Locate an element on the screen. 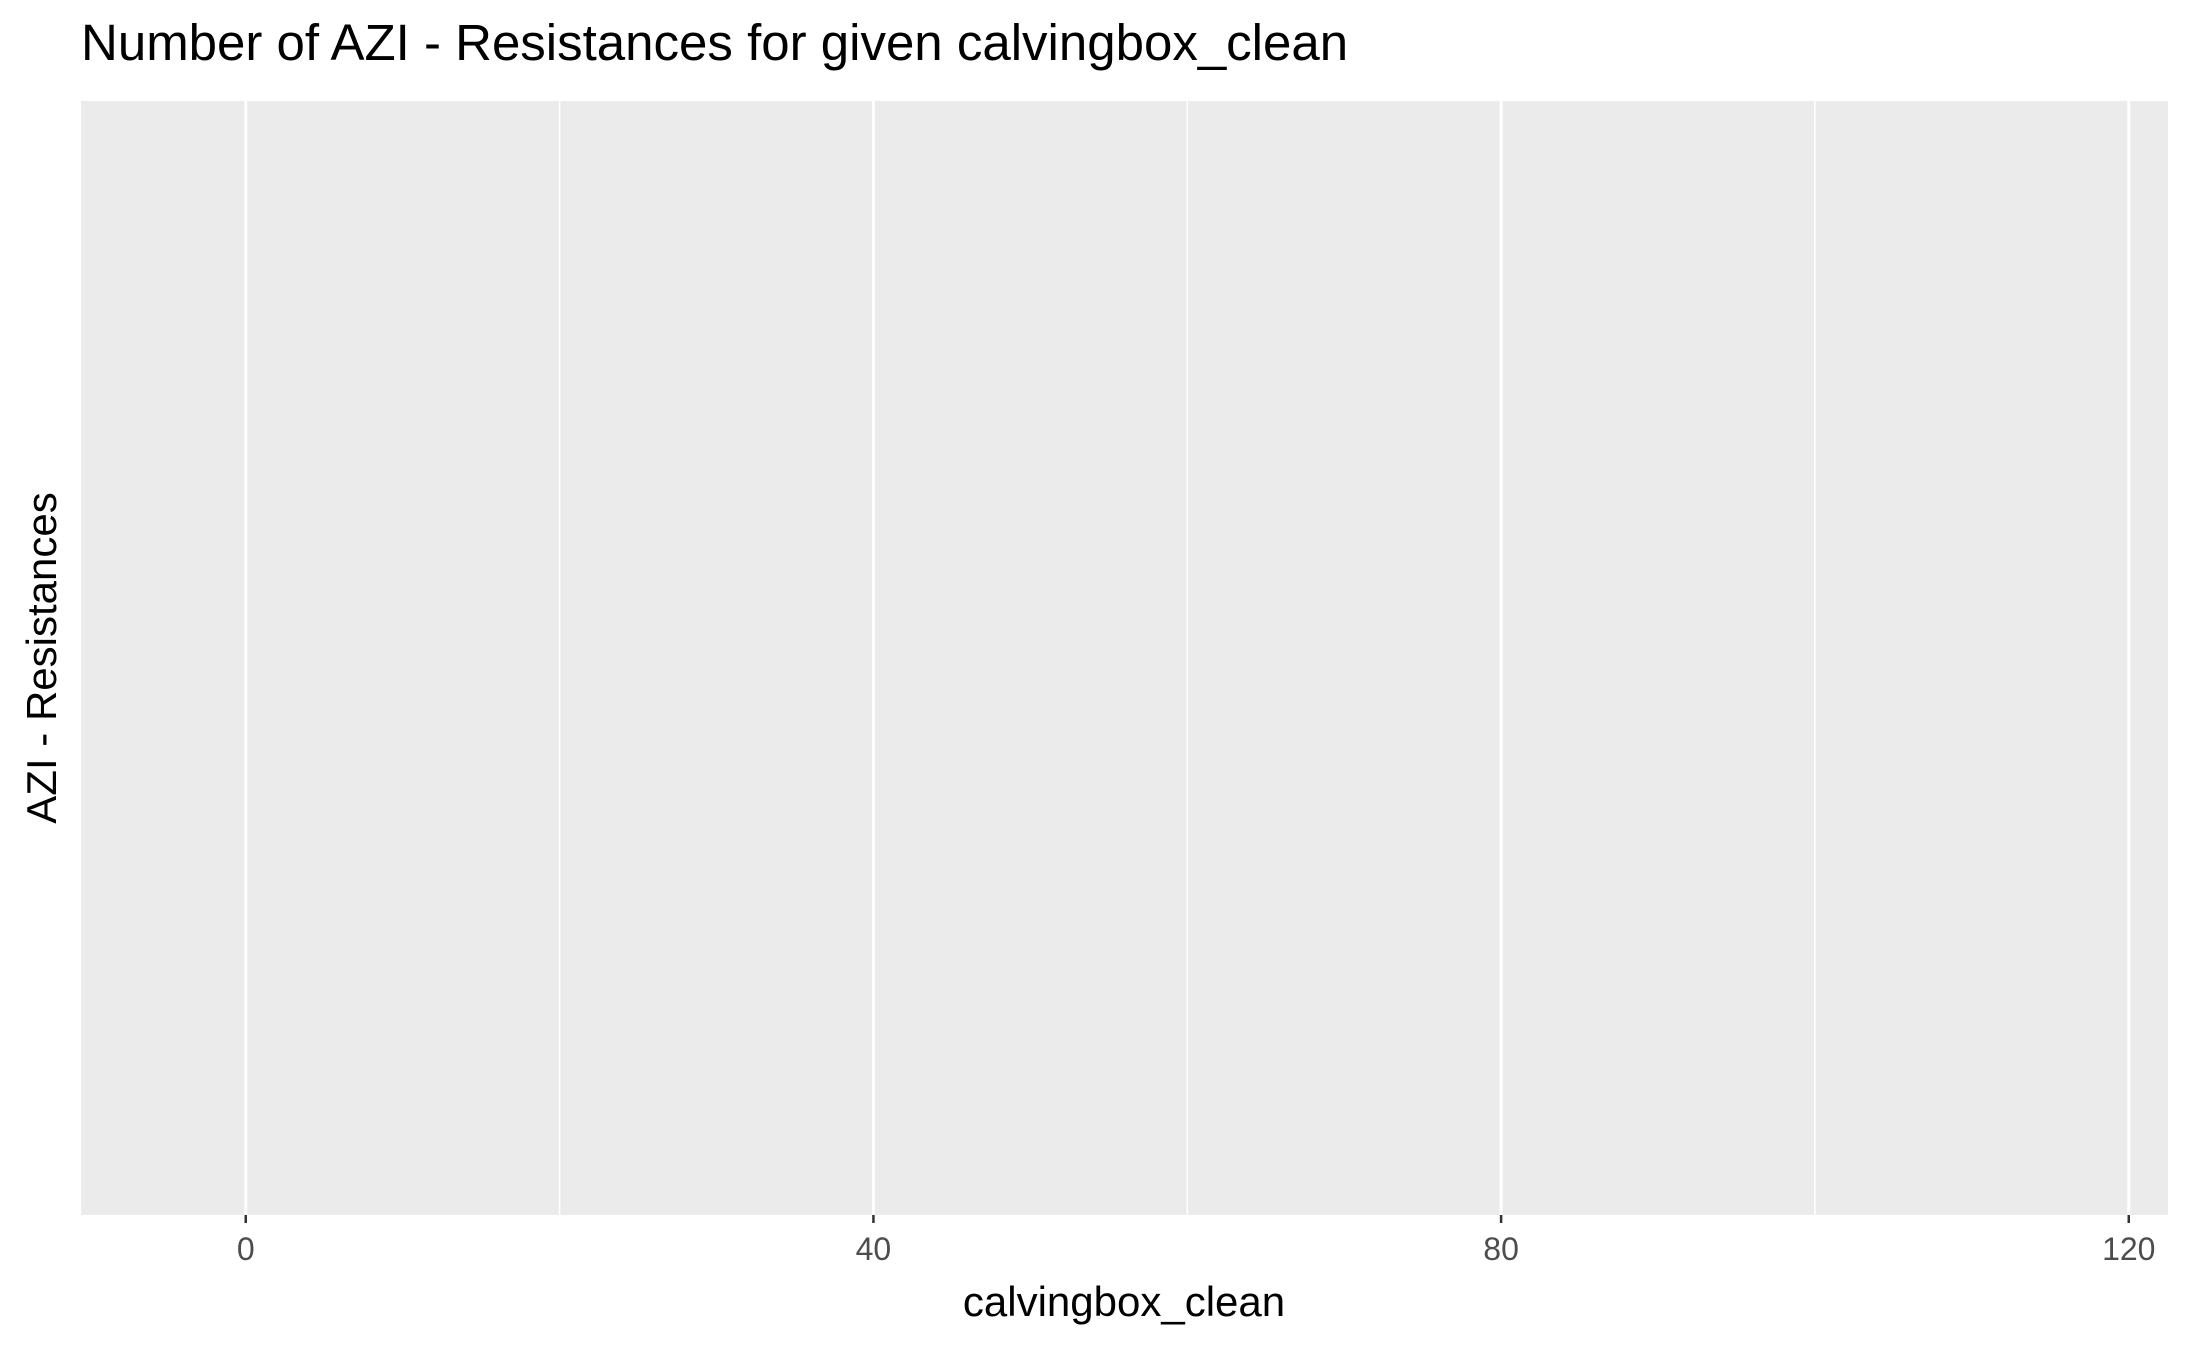 The width and height of the screenshot is (2187, 1350). x-axis-tick-labels: 0 40 80 120 is located at coordinates (1196, 1249).